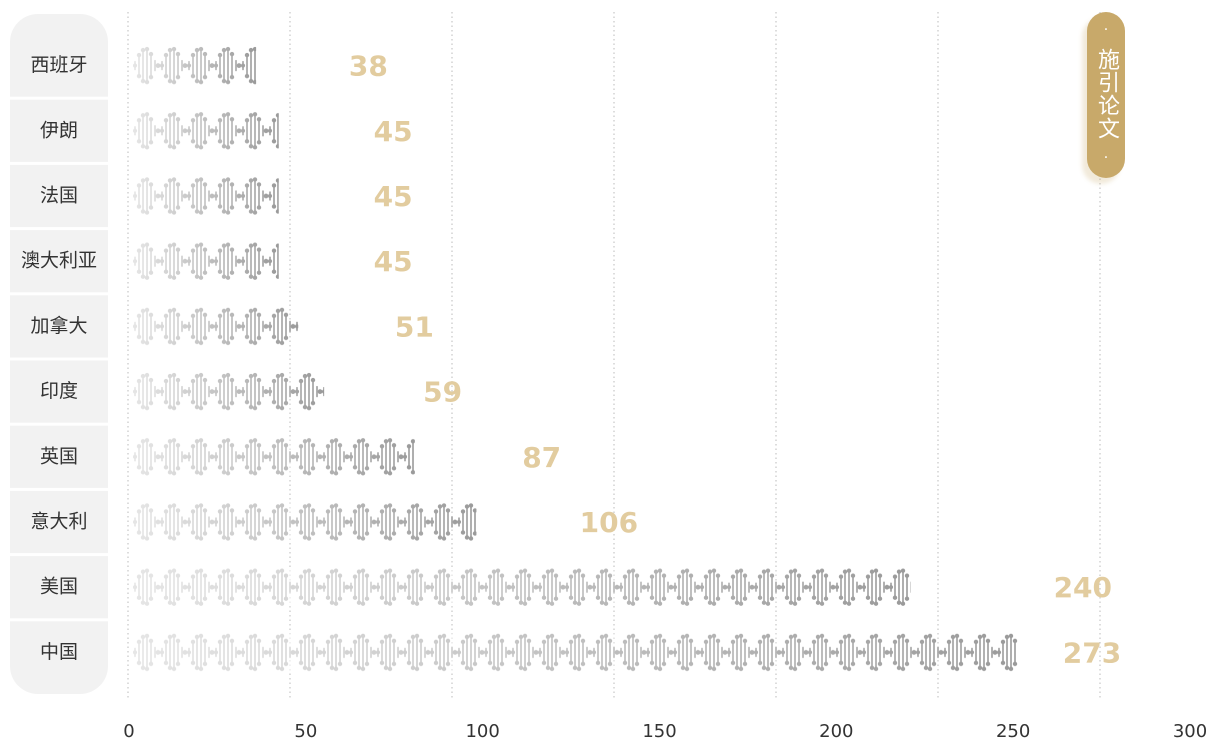 The height and width of the screenshot is (742, 1207). I want to click on x-tick-label: 100, so click(482, 731).